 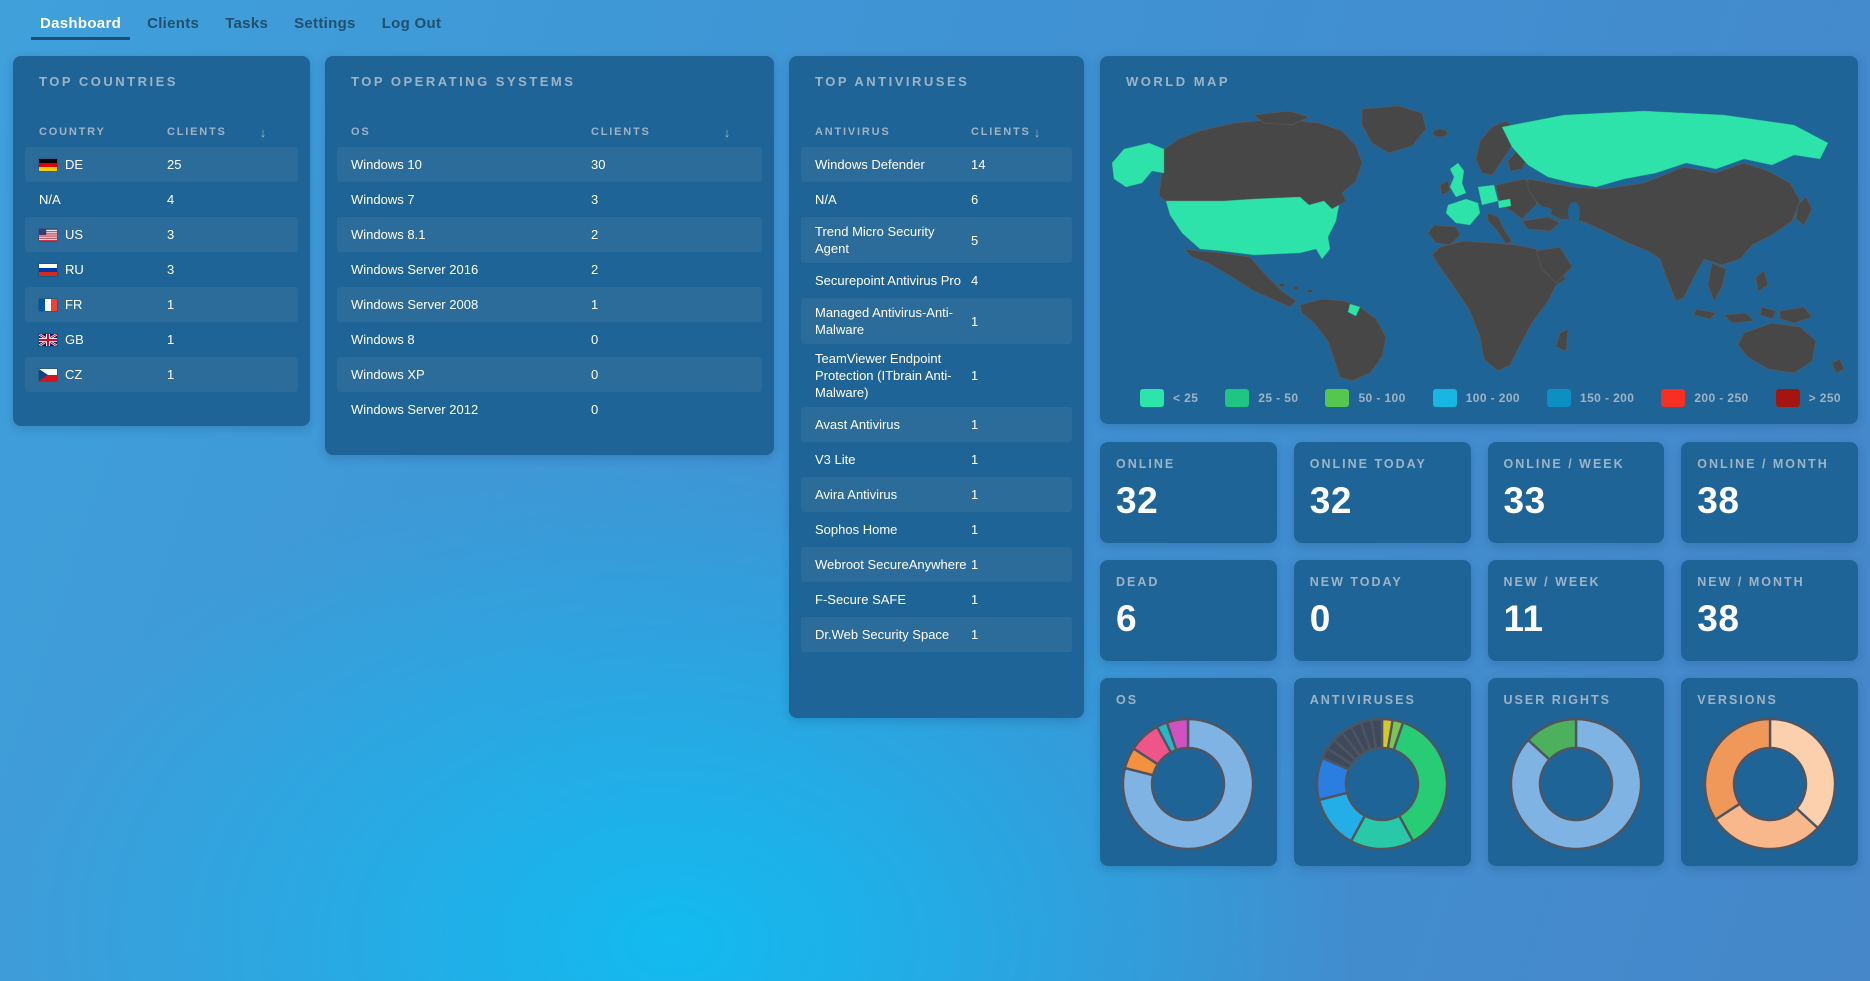 I want to click on cell-label: Windows Server 2012, so click(x=415, y=409).